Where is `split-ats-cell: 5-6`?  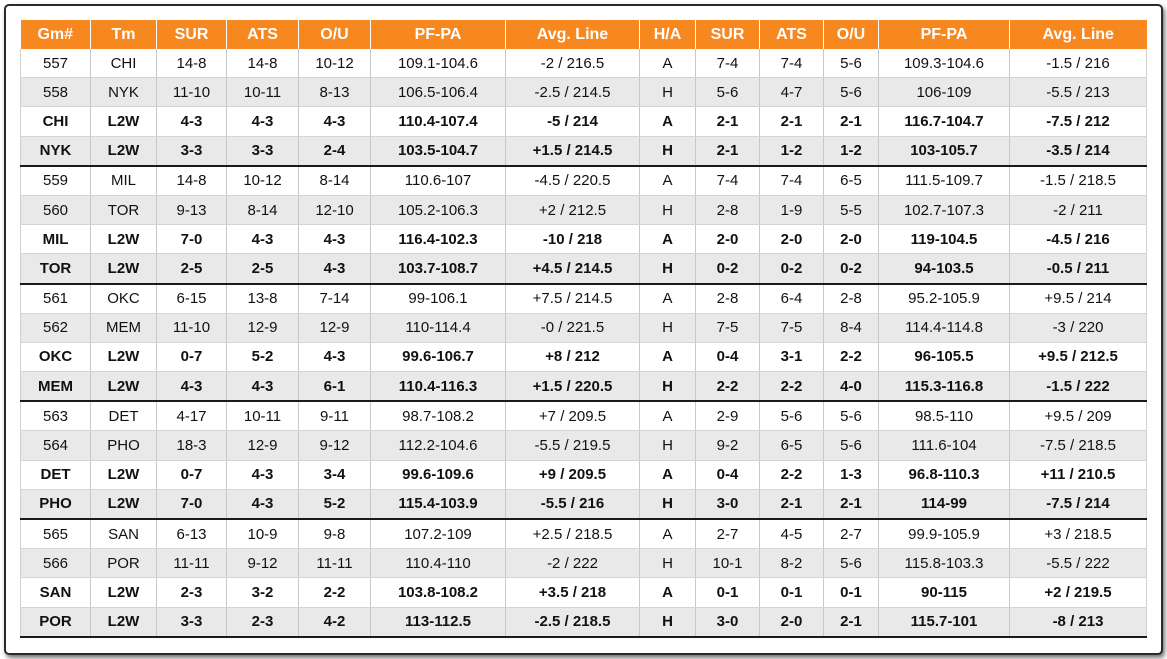 split-ats-cell: 5-6 is located at coordinates (791, 416).